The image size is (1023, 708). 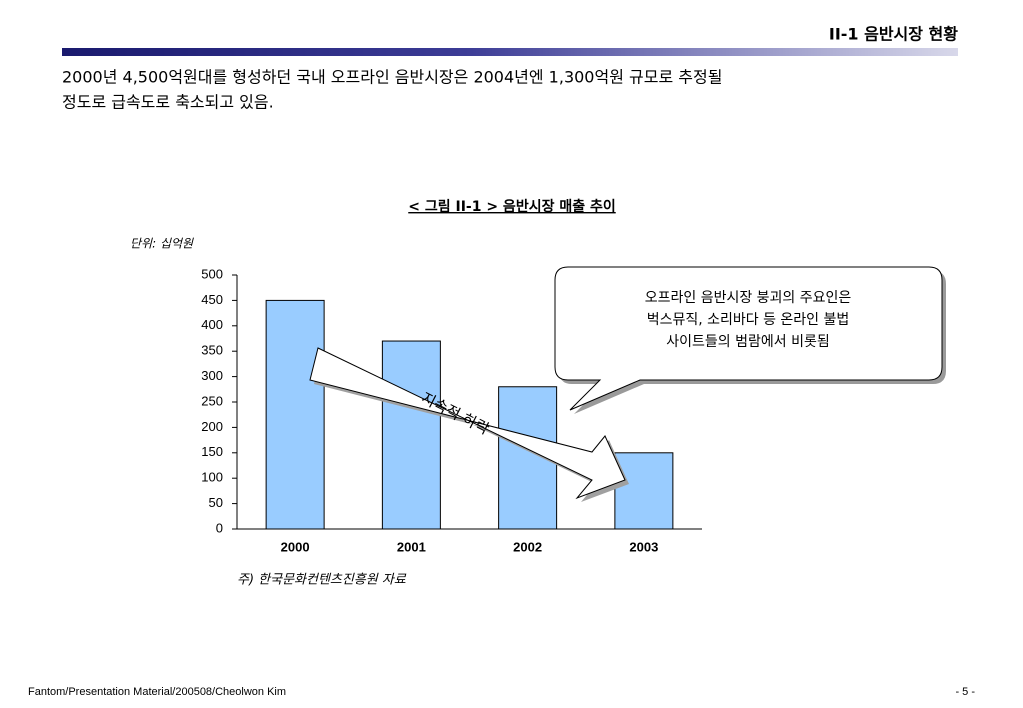 I want to click on header-bar, so click(x=510, y=52).